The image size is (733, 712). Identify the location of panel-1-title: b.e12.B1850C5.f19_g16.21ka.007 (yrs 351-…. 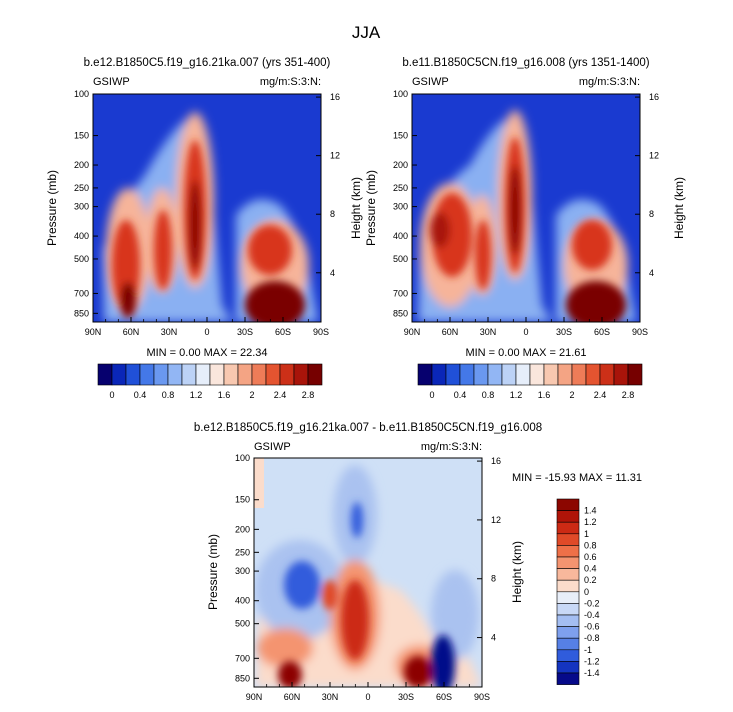
(207, 63).